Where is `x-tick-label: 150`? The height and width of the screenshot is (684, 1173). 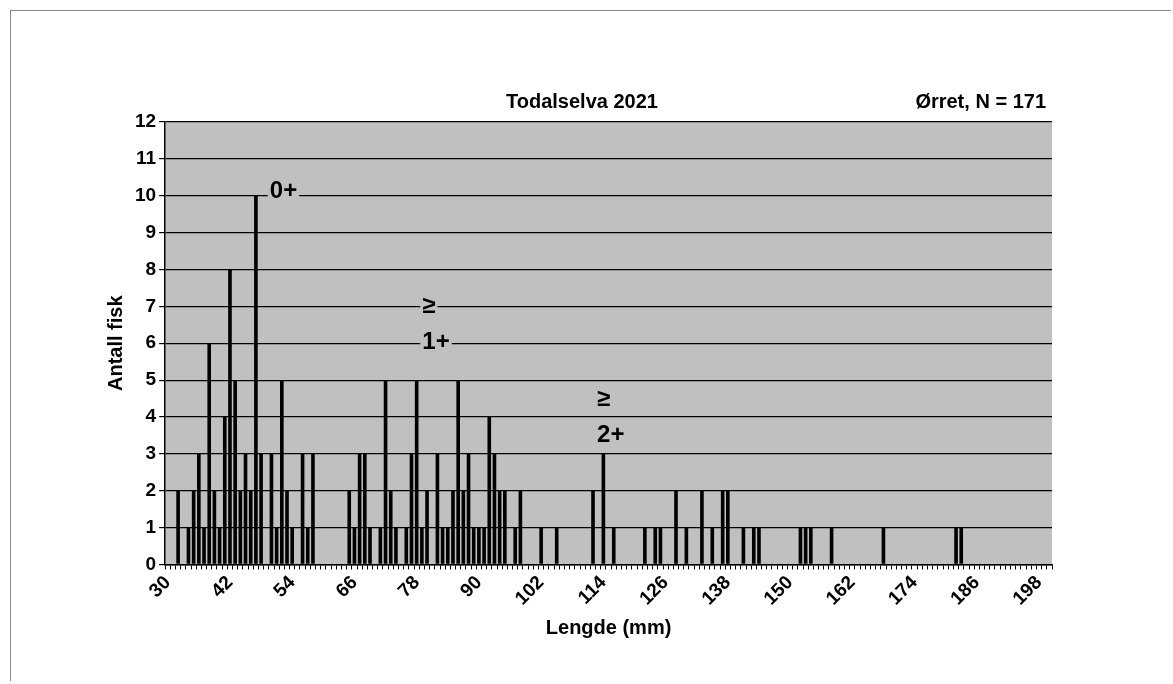
x-tick-label: 150 is located at coordinates (778, 590).